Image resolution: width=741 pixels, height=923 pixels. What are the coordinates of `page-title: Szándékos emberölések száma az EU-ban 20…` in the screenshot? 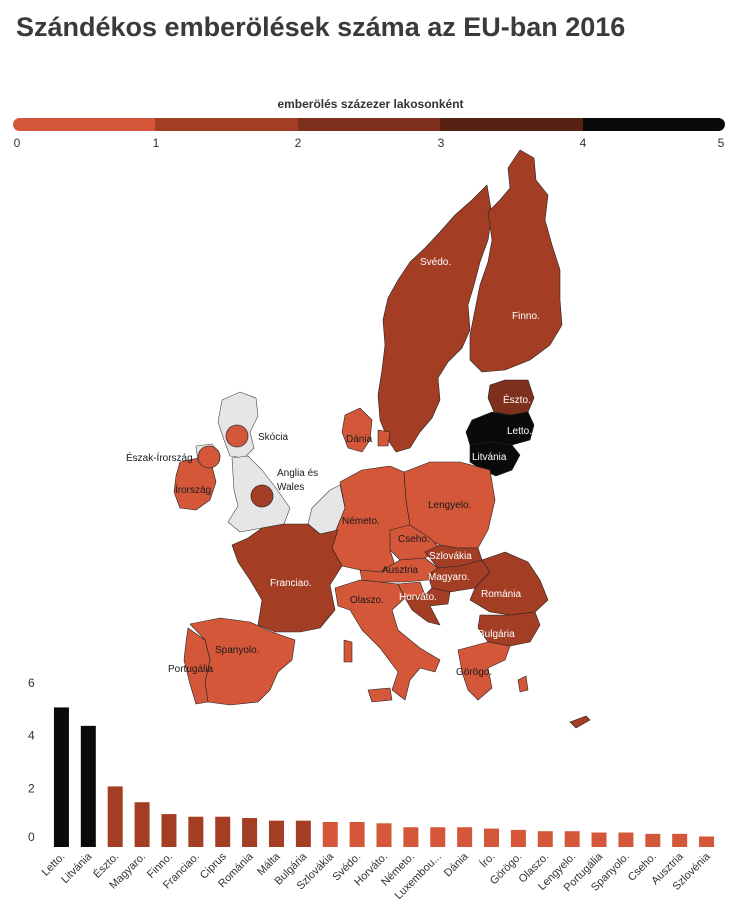 It's located at (321, 27).